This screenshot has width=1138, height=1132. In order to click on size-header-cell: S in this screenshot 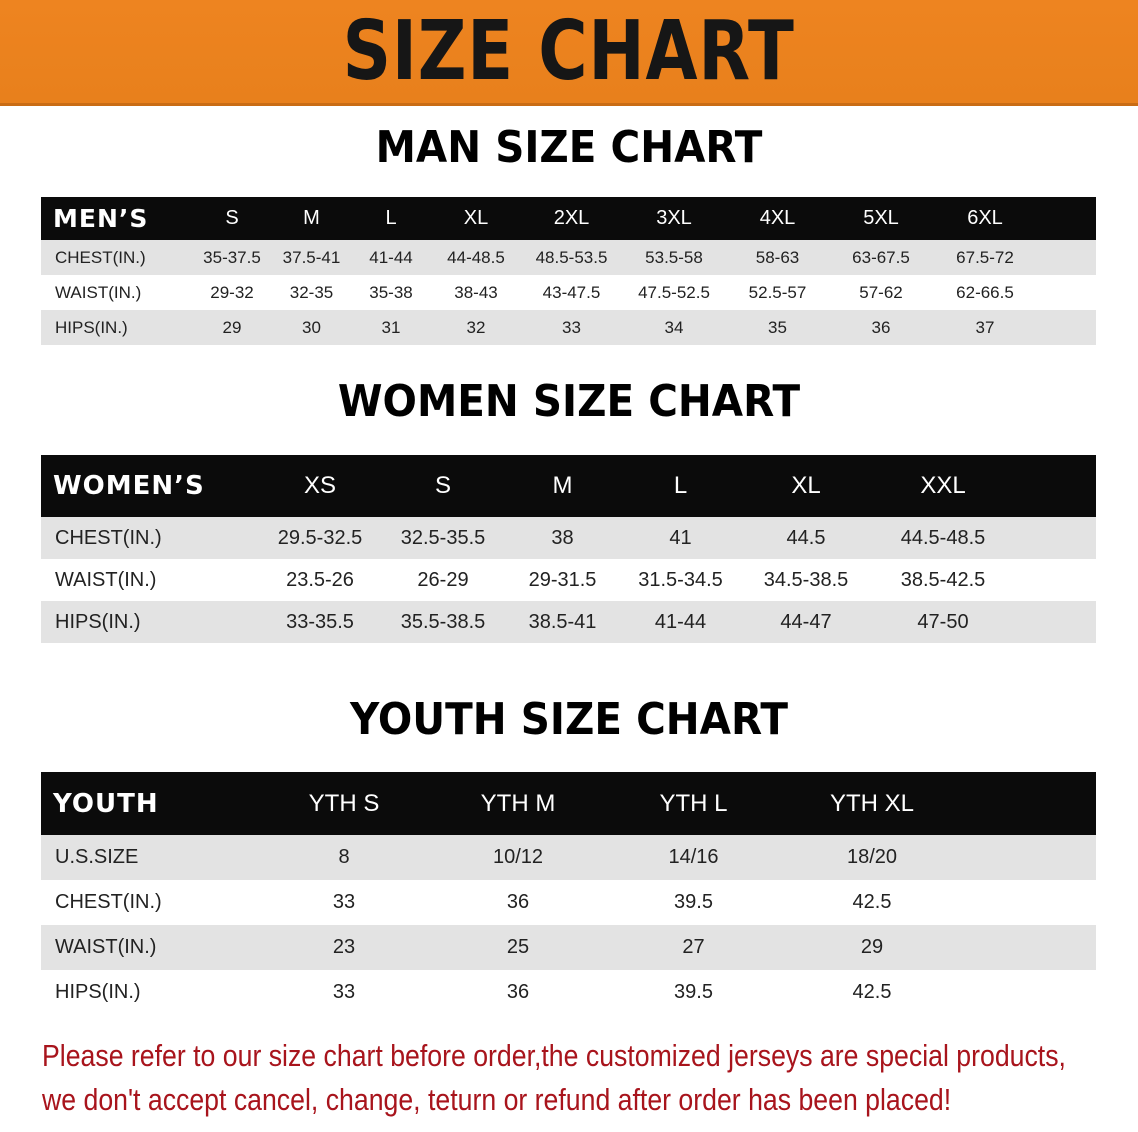, I will do `click(442, 485)`.